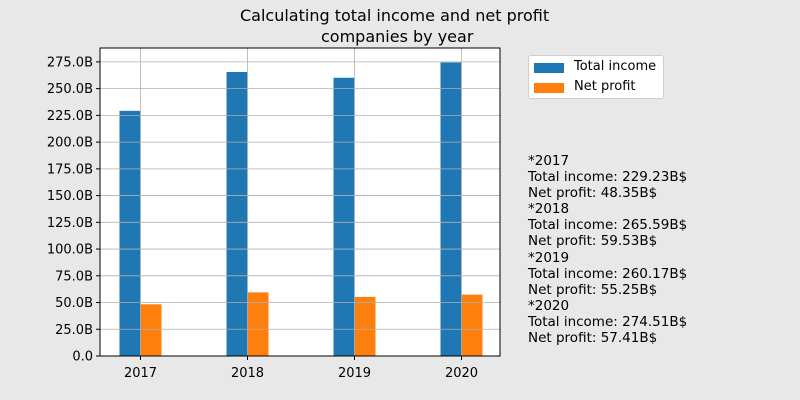  What do you see at coordinates (70, 143) in the screenshot?
I see `y-tick-label: 200.0B` at bounding box center [70, 143].